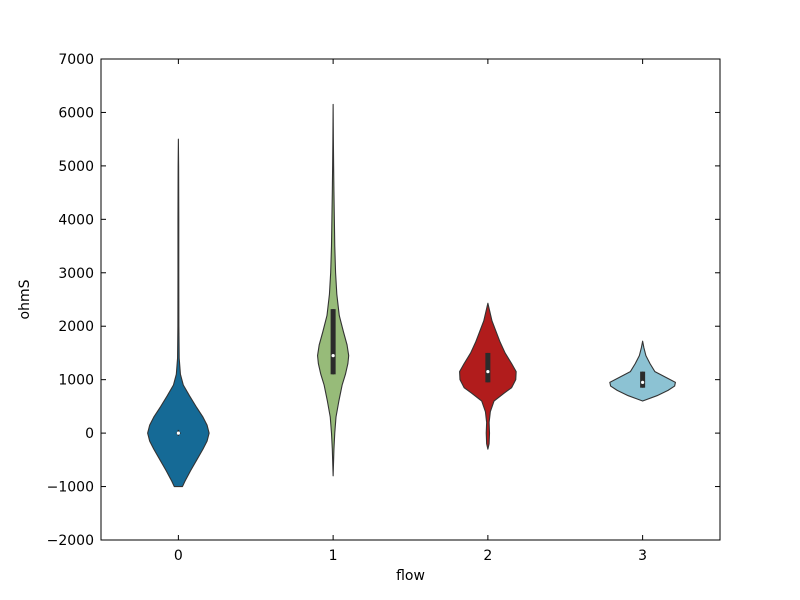  Describe the element at coordinates (487, 556) in the screenshot. I see `x-tick-label: 2` at that location.